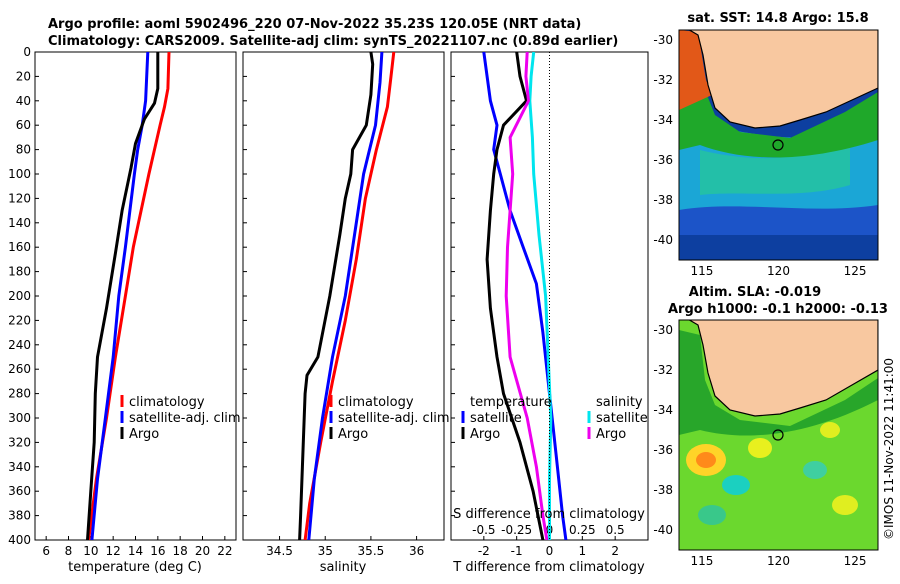 The width and height of the screenshot is (900, 584). What do you see at coordinates (663, 450) in the screenshot?
I see `sla-lat-label: -36` at bounding box center [663, 450].